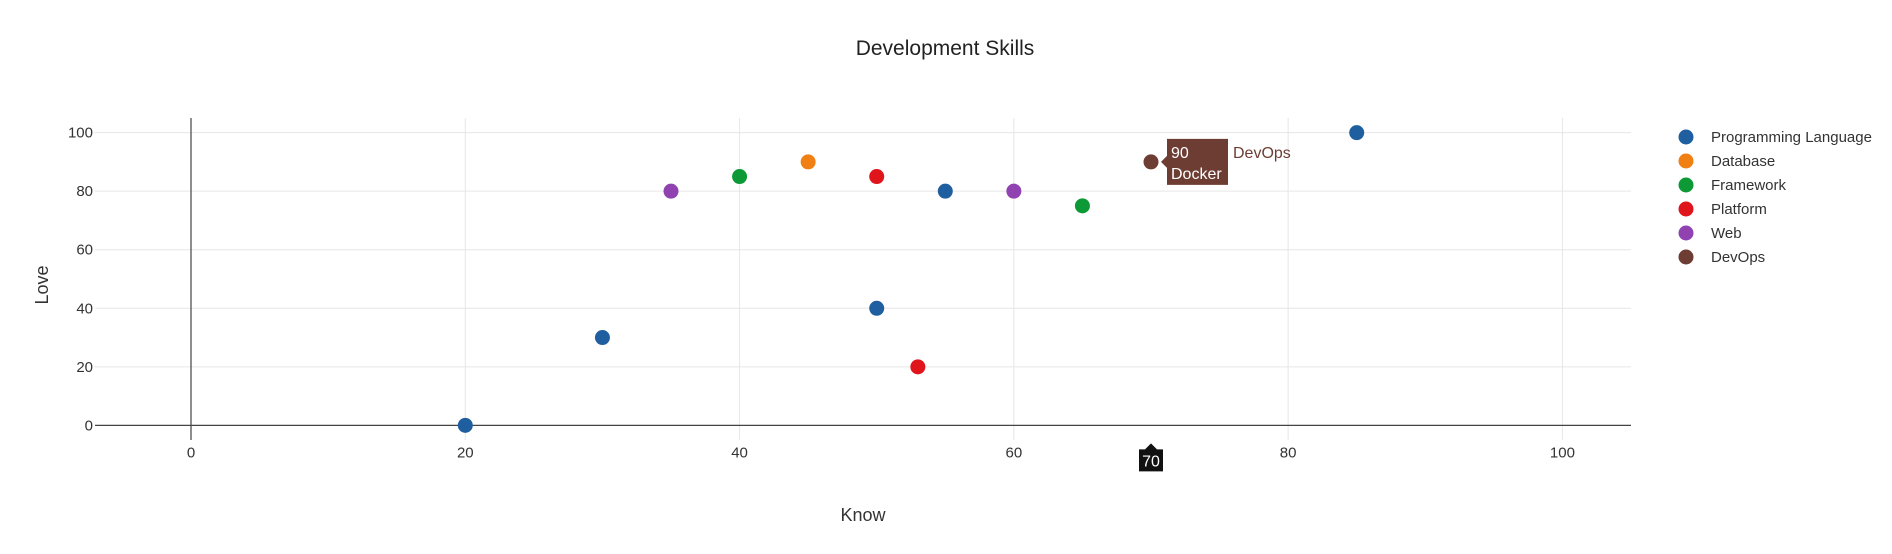  What do you see at coordinates (84, 308) in the screenshot?
I see `y-tick-label: 40` at bounding box center [84, 308].